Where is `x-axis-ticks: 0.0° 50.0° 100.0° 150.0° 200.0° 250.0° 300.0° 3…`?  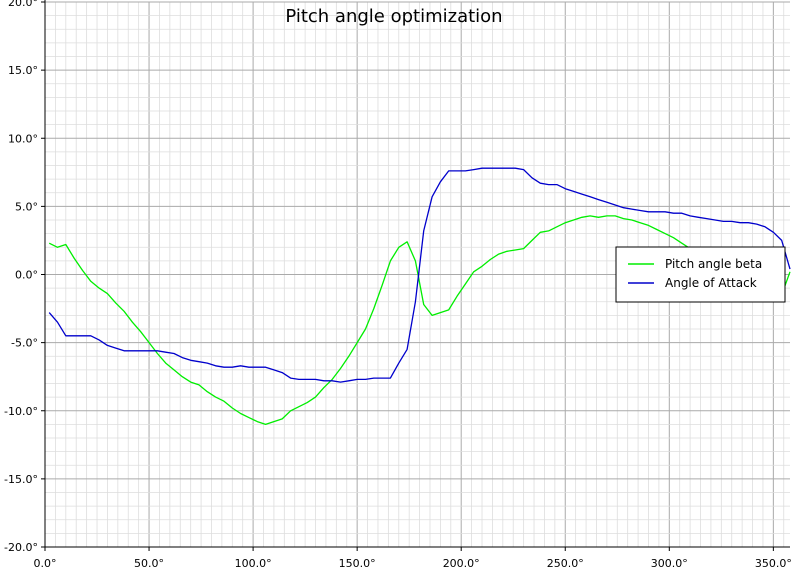
x-axis-ticks: 0.0° 50.0° 100.0° 150.0° 200.0° 250.0° 300.0° 3… is located at coordinates (413, 558).